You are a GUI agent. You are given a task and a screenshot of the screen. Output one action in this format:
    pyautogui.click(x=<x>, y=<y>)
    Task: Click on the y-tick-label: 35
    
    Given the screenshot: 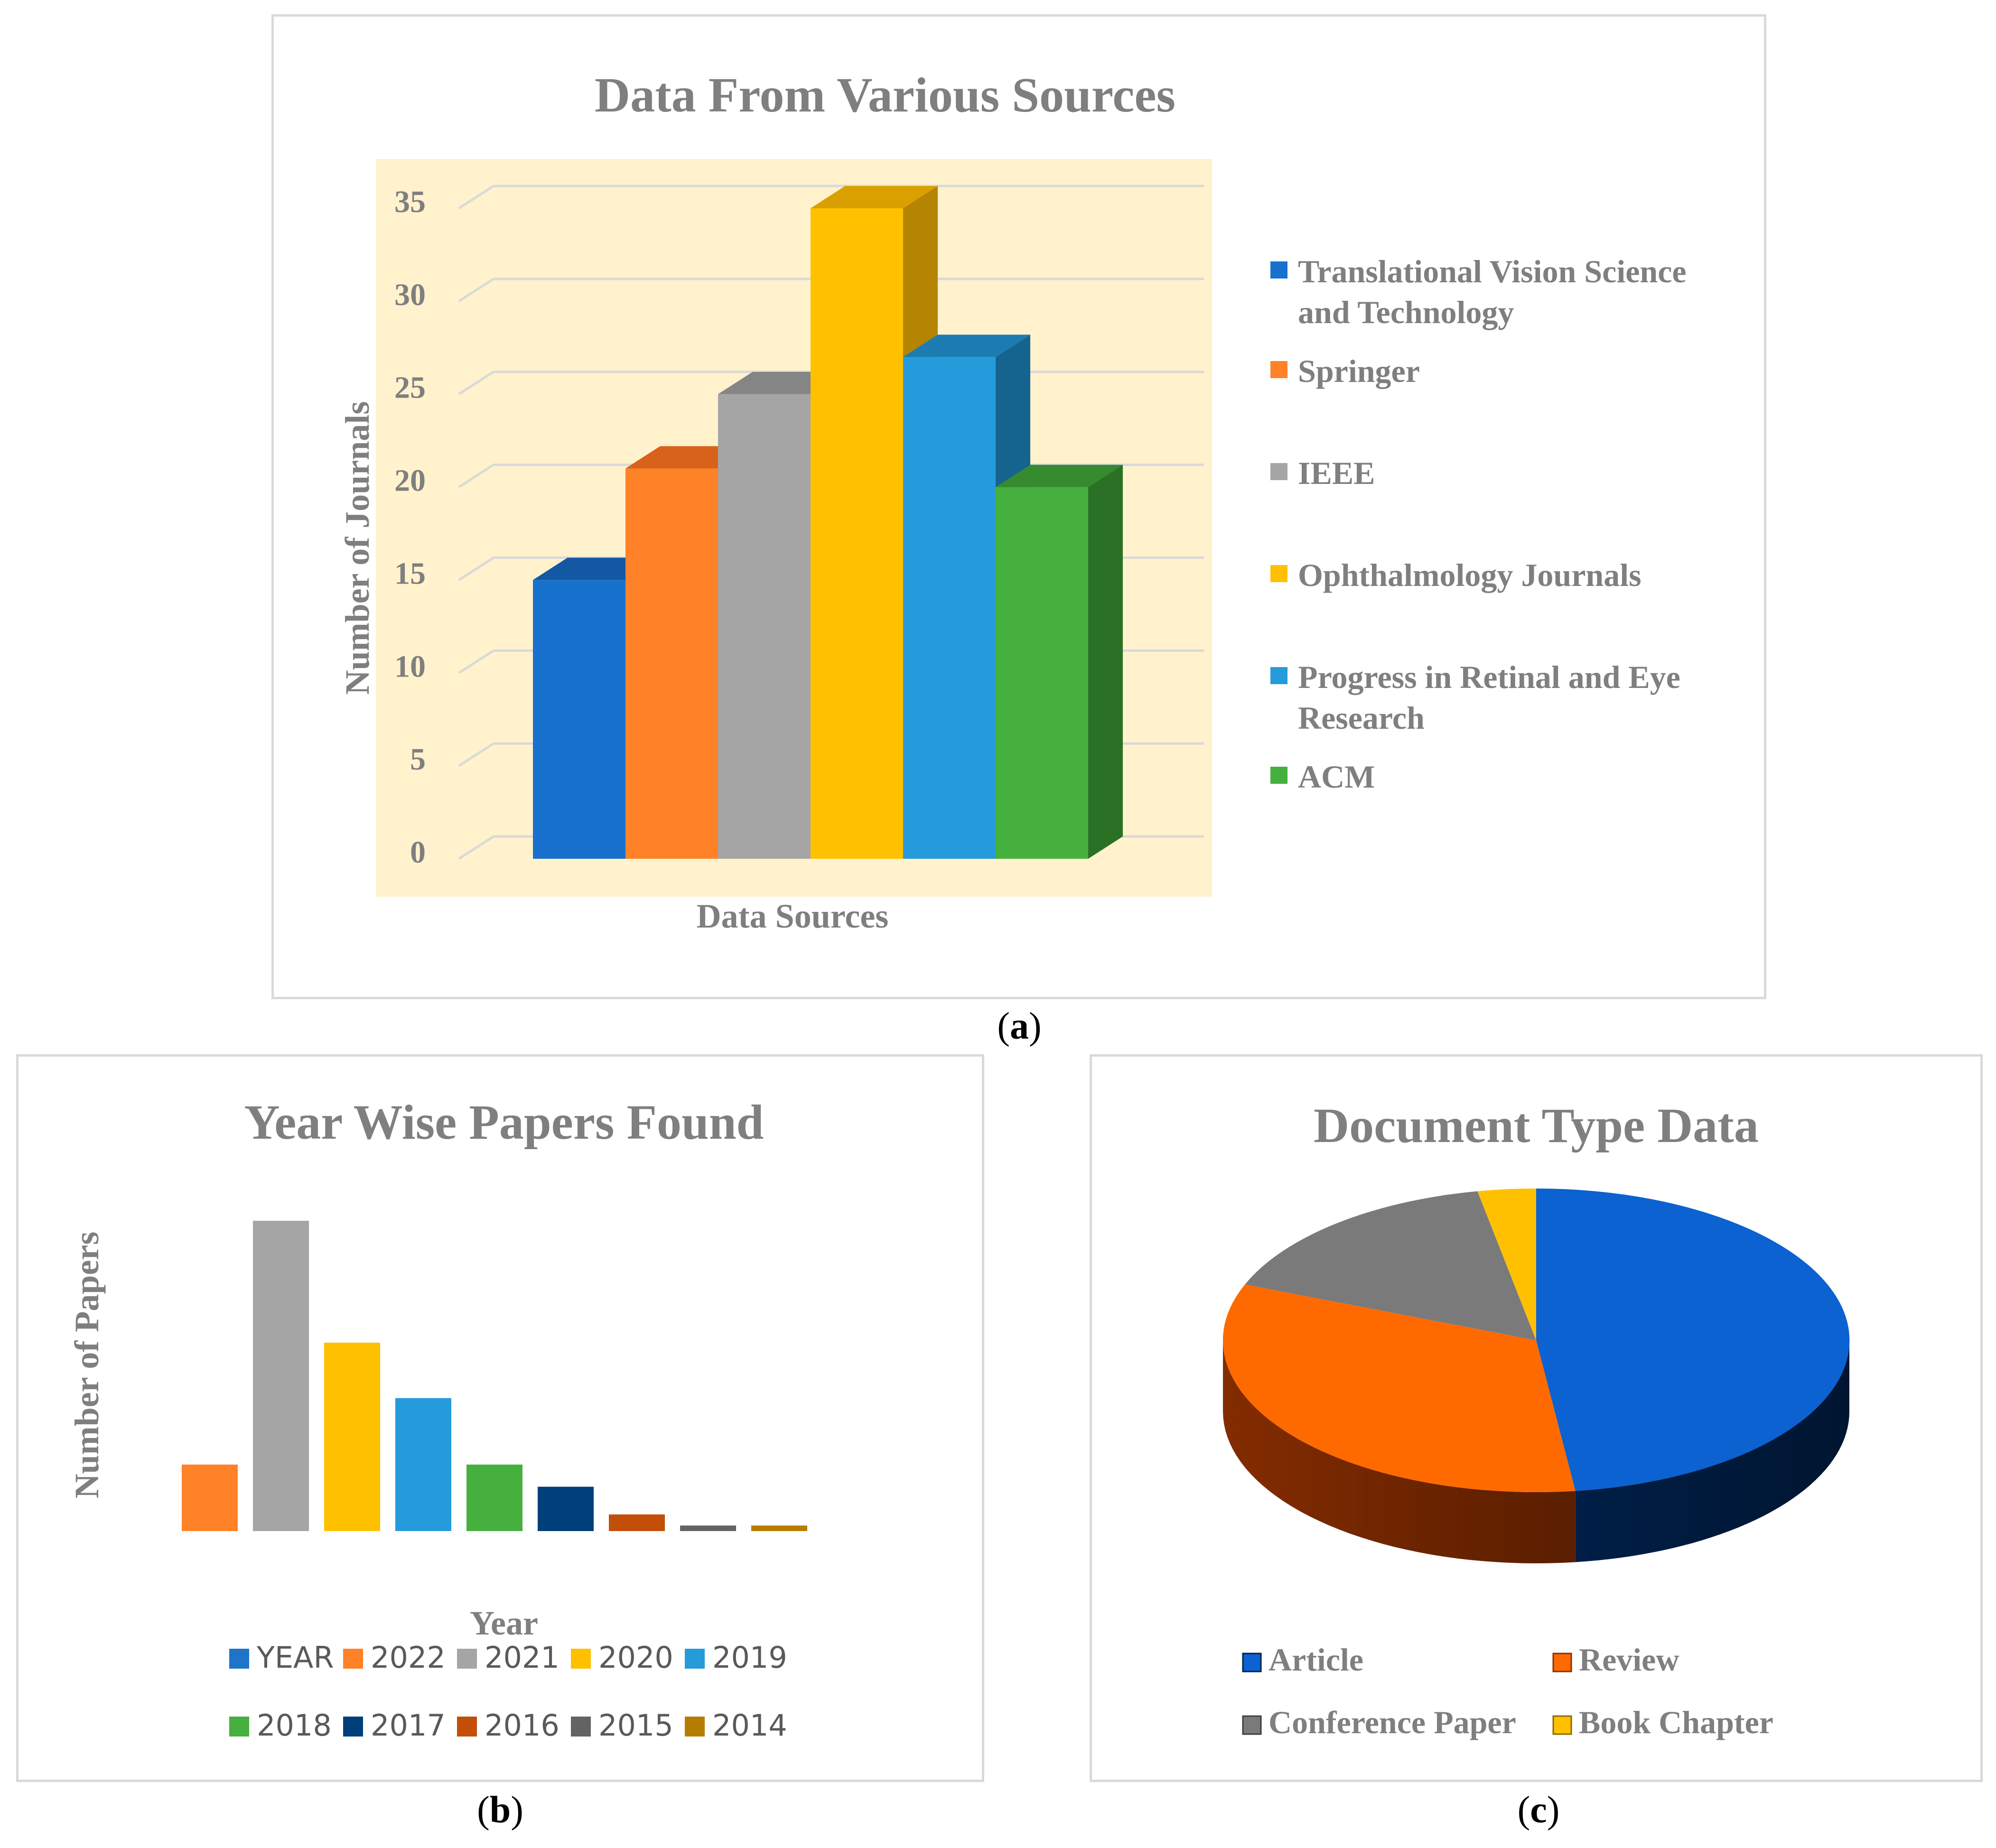 What is the action you would take?
    pyautogui.click(x=410, y=202)
    